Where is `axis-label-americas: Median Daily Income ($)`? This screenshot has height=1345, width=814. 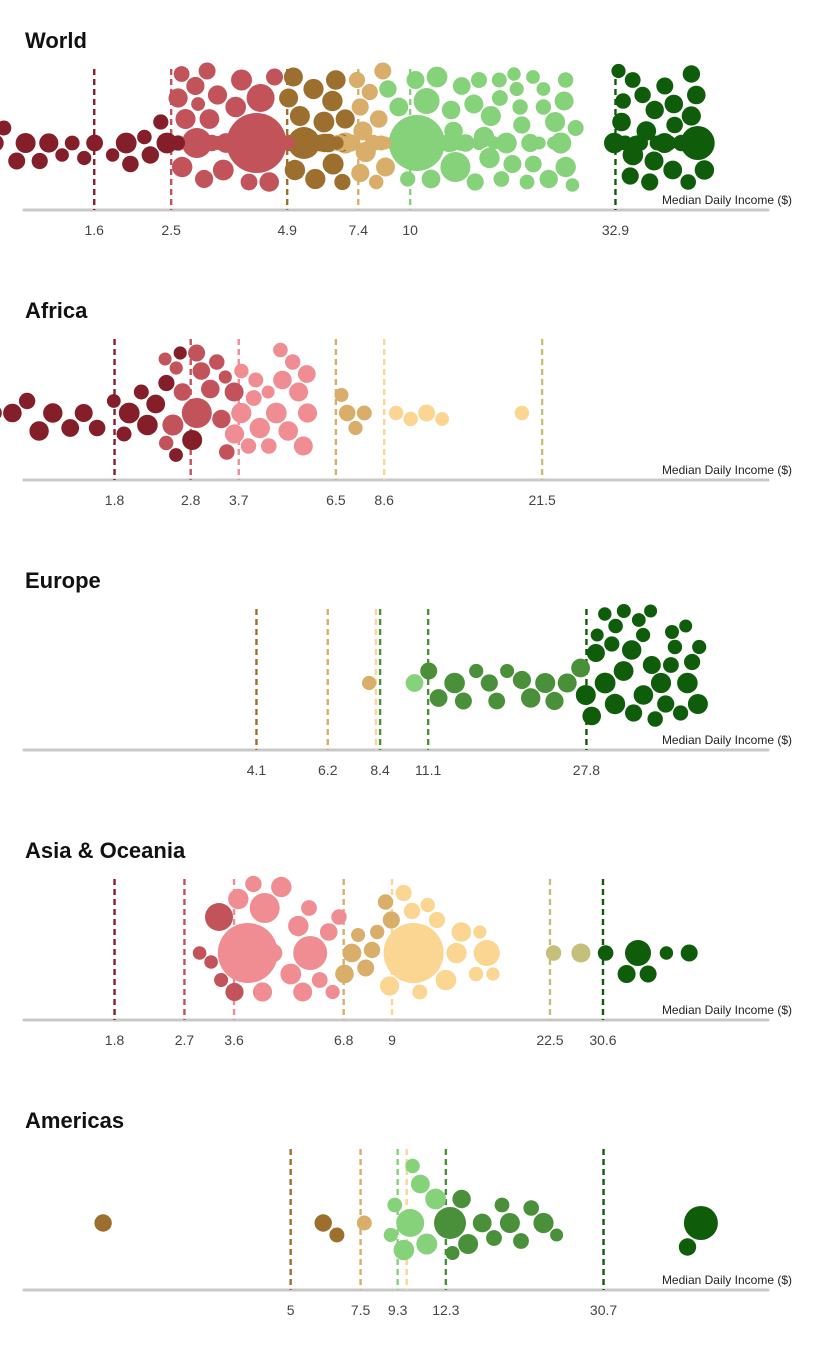
axis-label-americas: Median Daily Income ($) is located at coordinates (727, 1280).